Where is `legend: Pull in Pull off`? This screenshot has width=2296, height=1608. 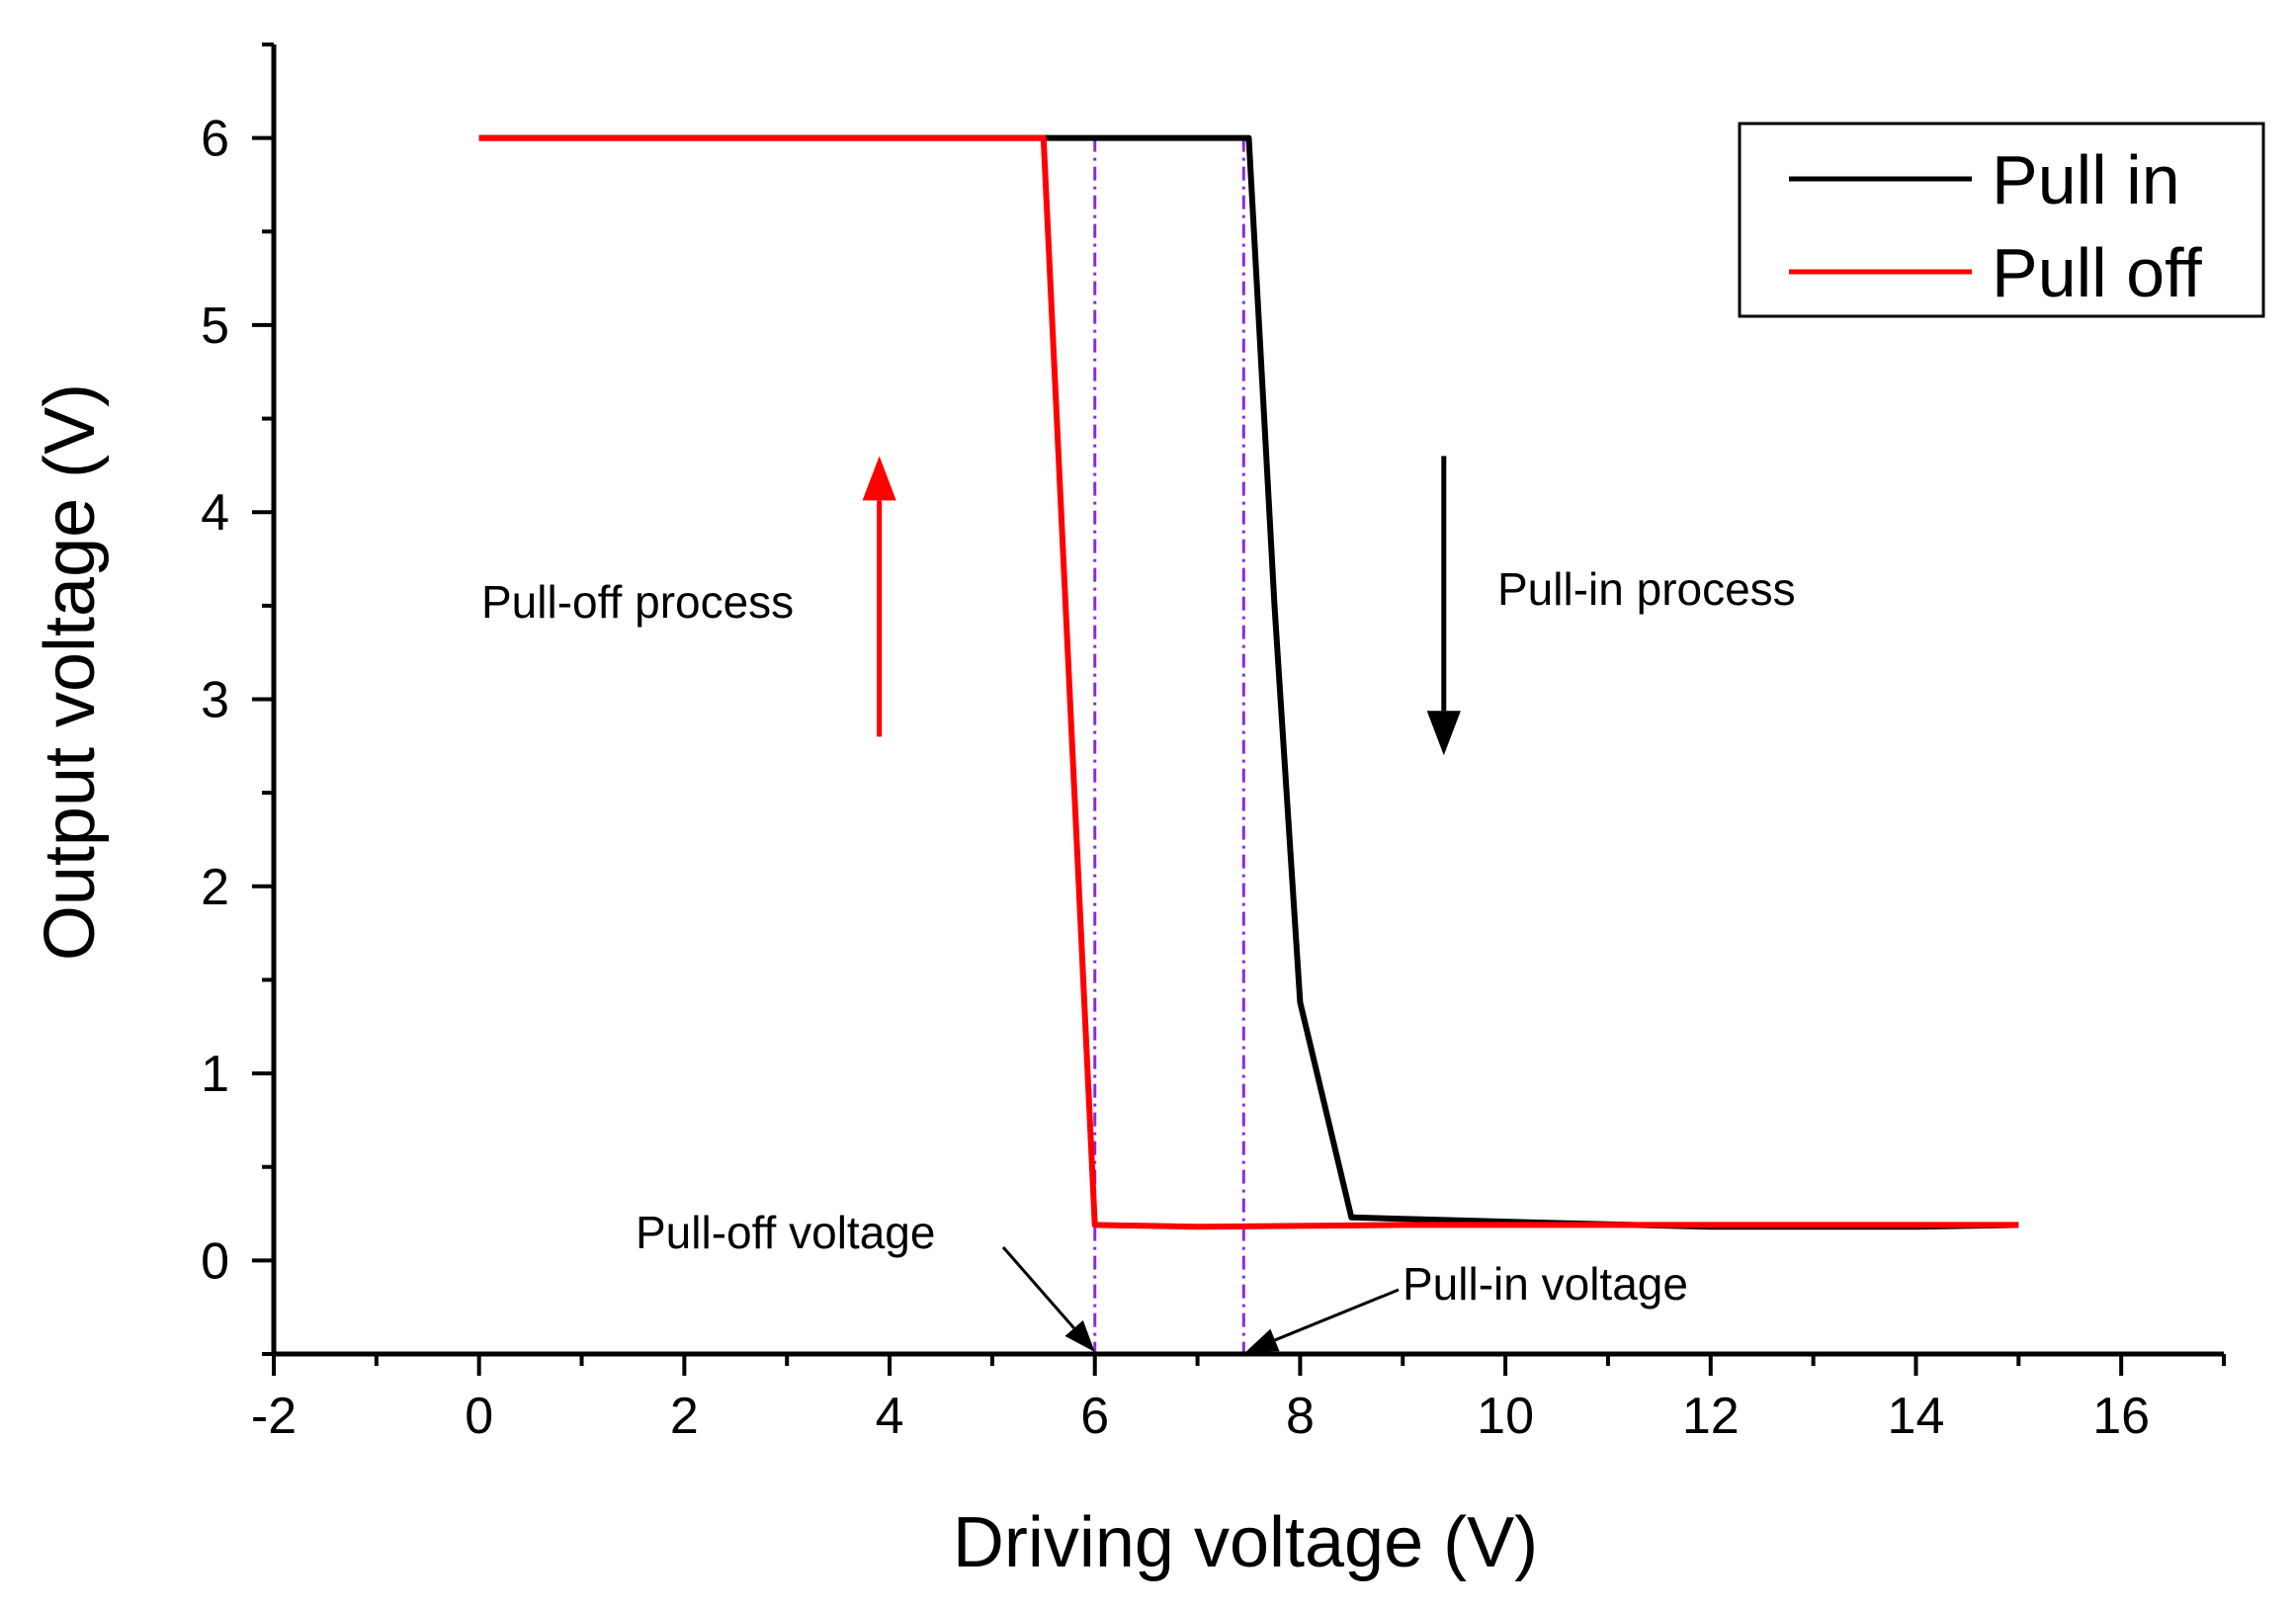
legend: Pull in Pull off is located at coordinates (2001, 220).